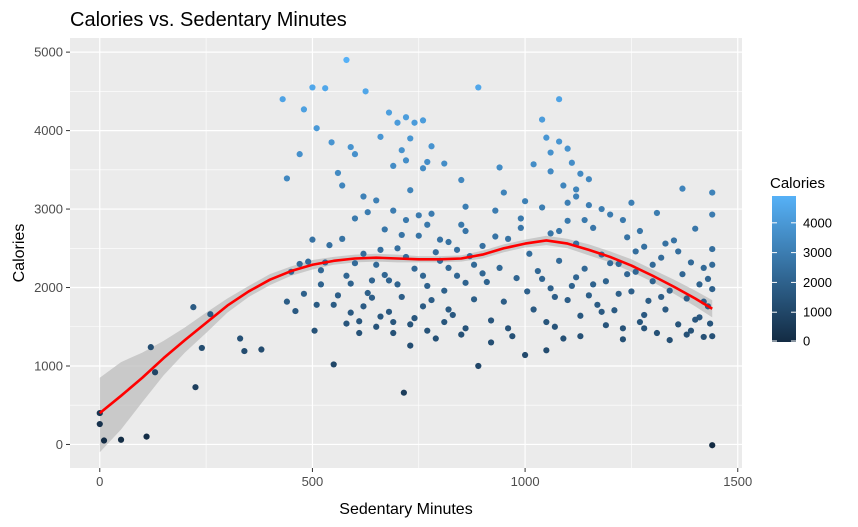  I want to click on x-tick-label: 0, so click(99, 481).